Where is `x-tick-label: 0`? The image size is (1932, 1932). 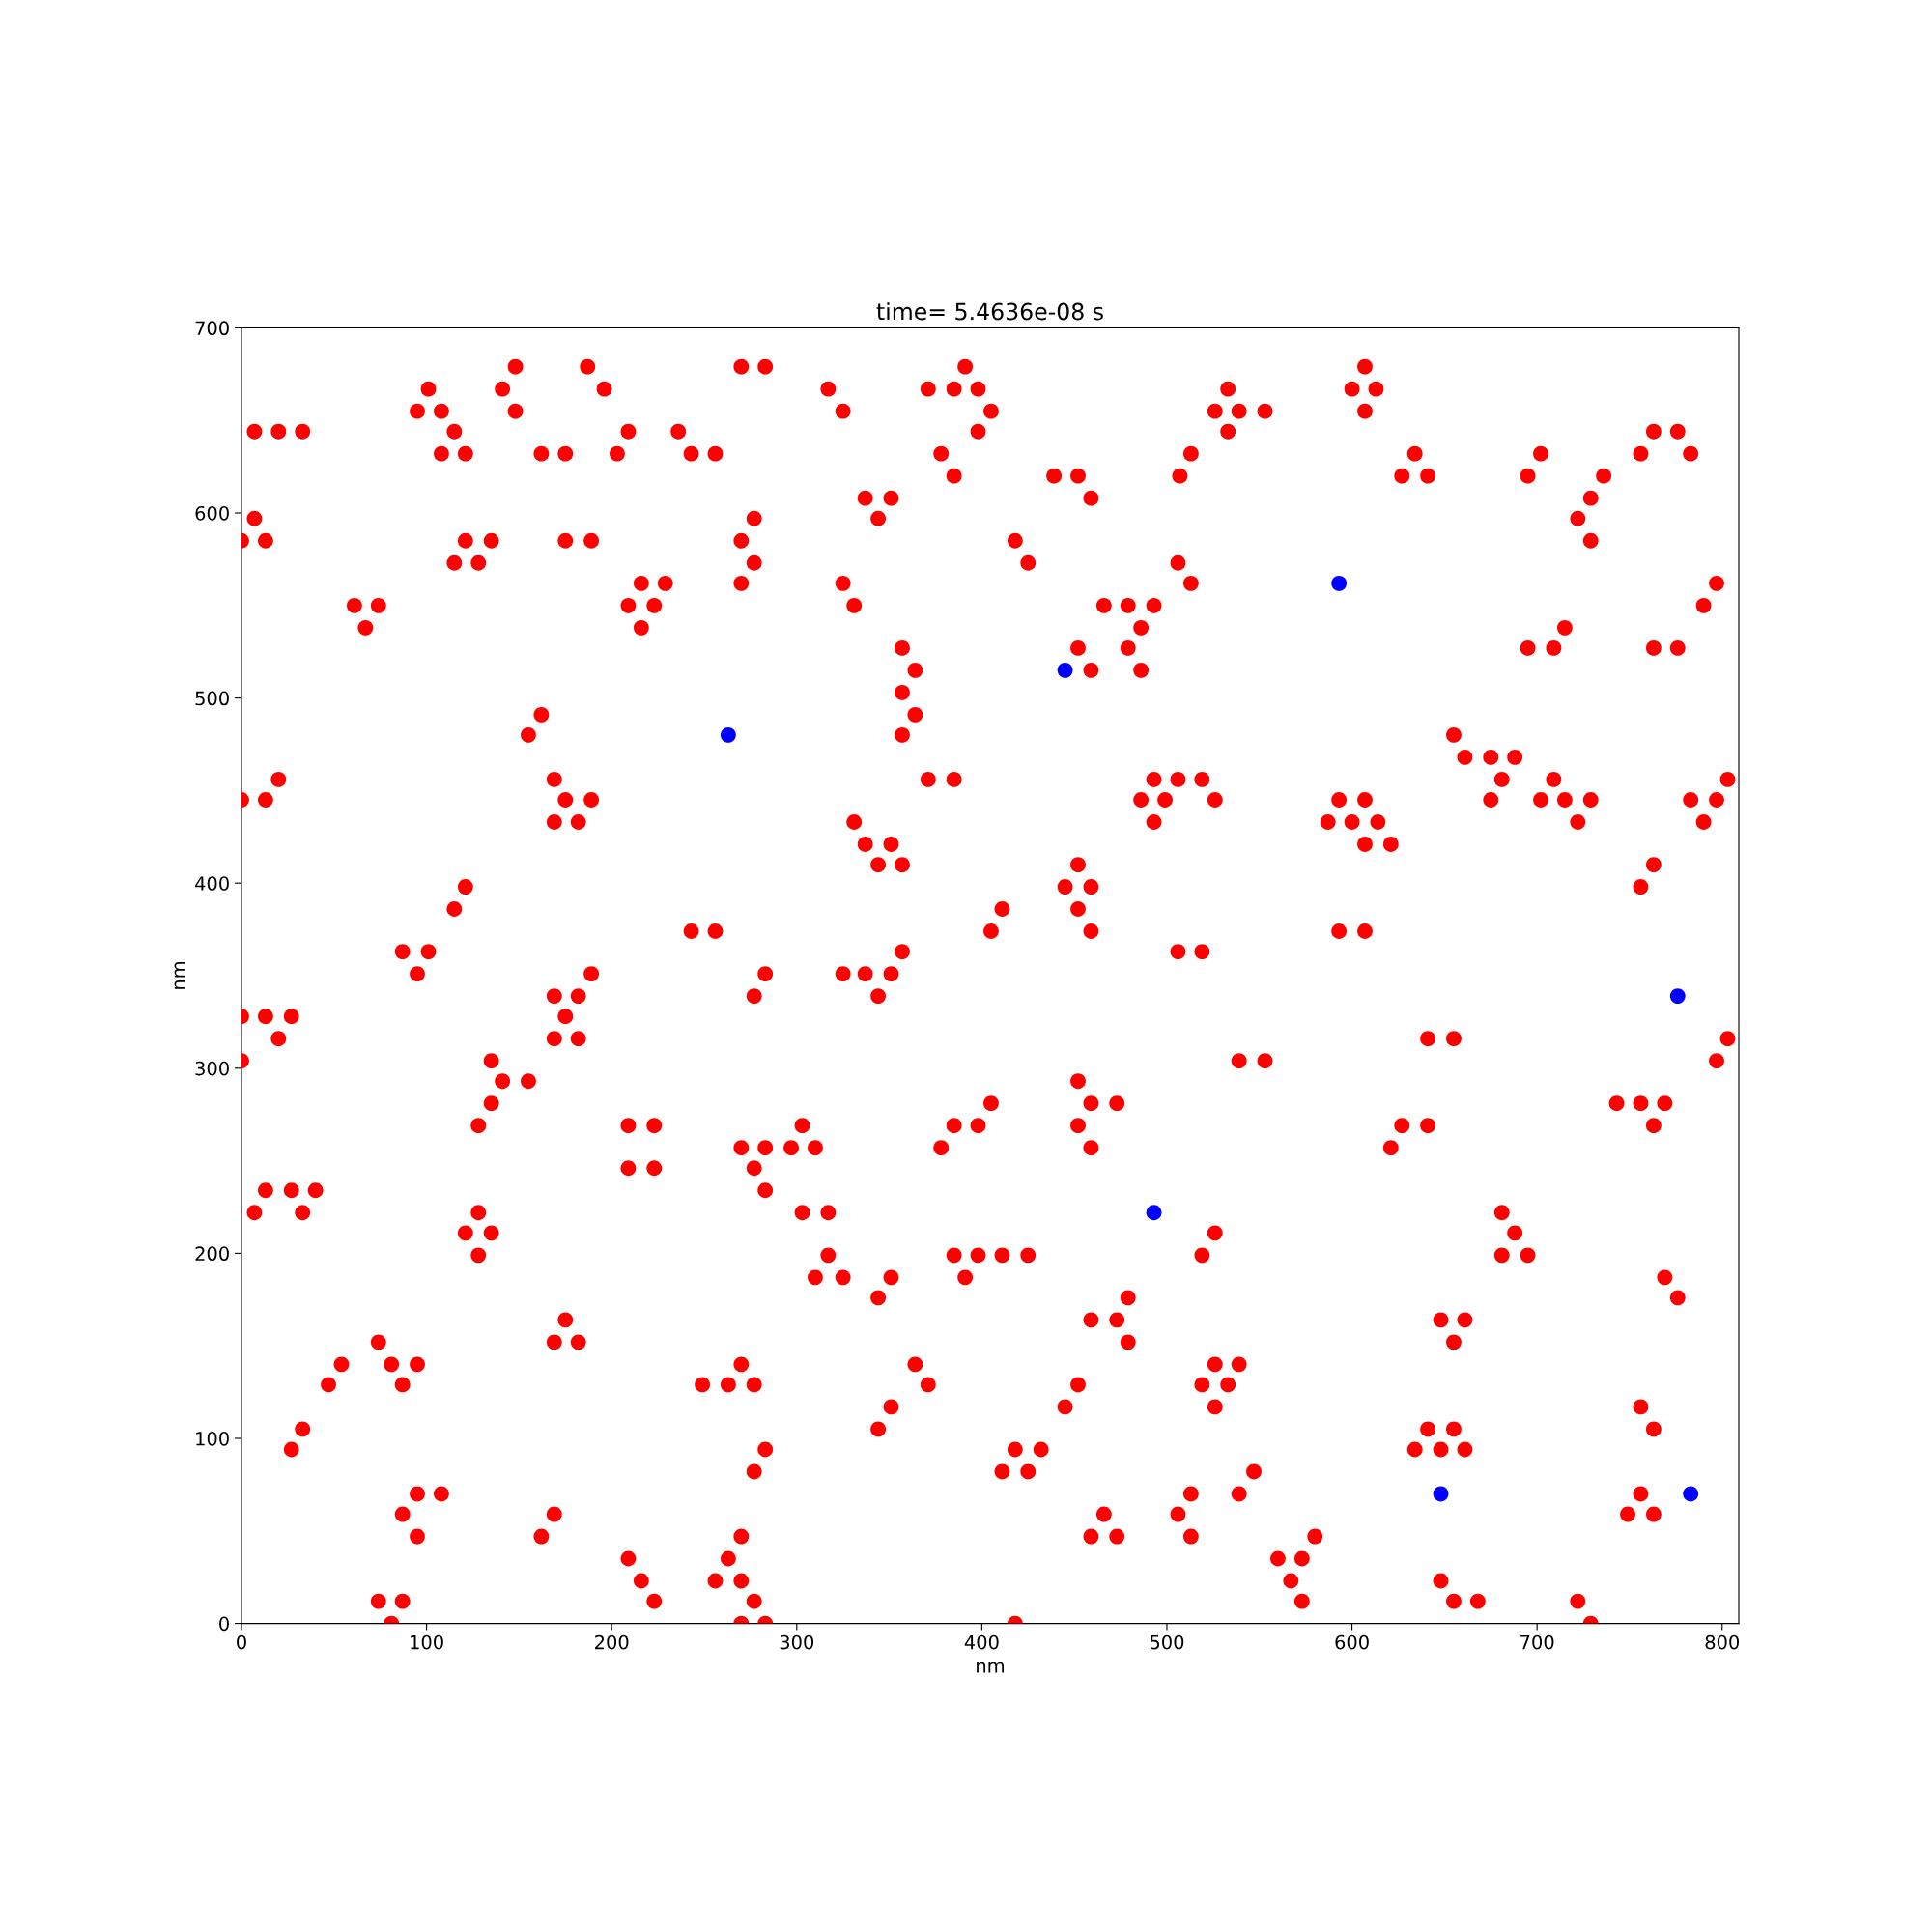
x-tick-label: 0 is located at coordinates (241, 1642).